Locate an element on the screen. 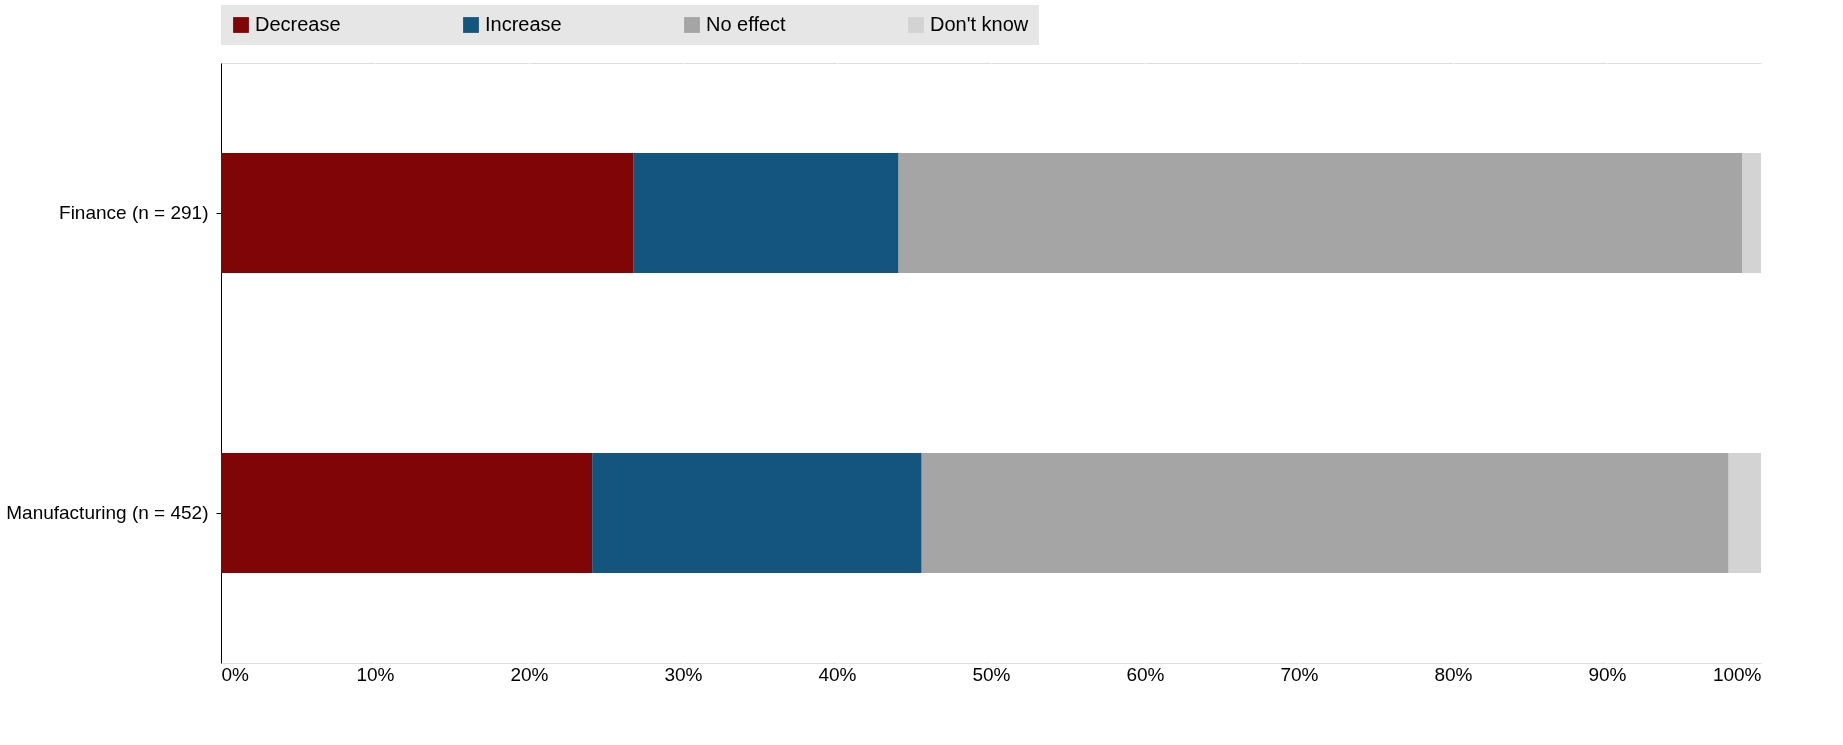 The height and width of the screenshot is (745, 1843). x-tick-label: 60% is located at coordinates (1145, 674).